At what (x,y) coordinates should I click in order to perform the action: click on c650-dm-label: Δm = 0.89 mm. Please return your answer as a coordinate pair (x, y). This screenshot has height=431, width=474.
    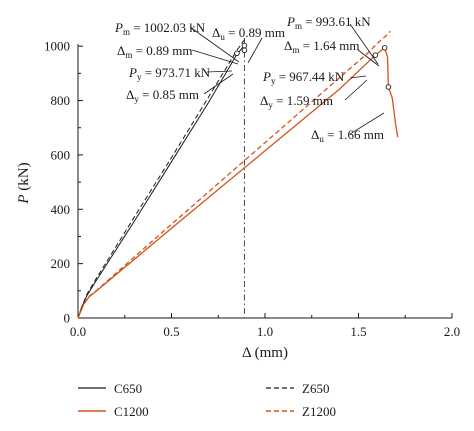
    Looking at the image, I should click on (154, 51).